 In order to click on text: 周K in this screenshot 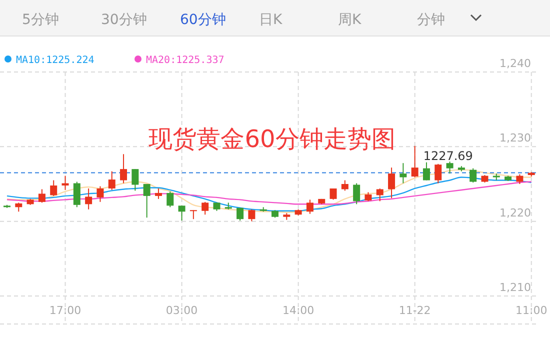, I will do `click(350, 20)`.